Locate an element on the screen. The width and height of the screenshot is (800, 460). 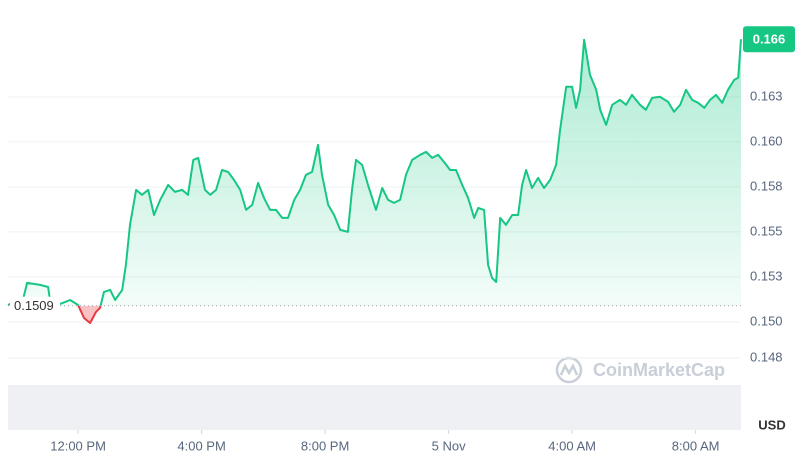
area-negative is located at coordinates (374, 314).